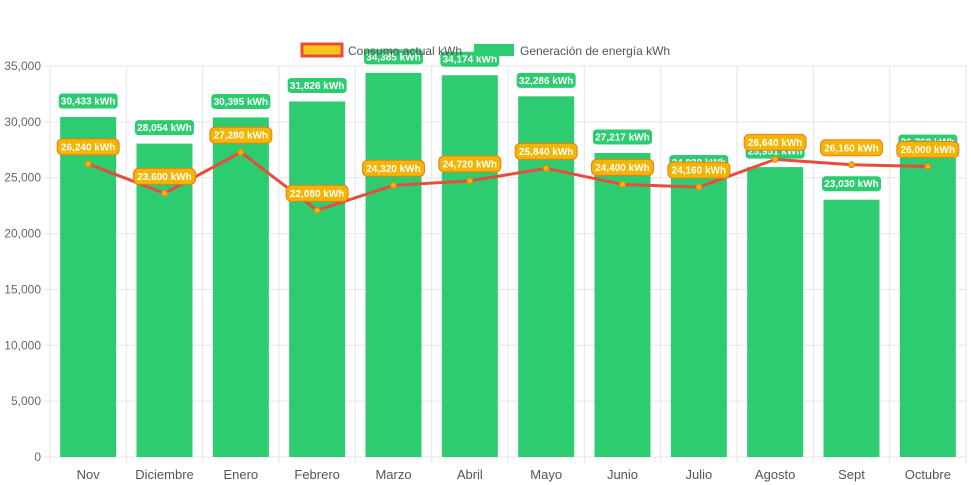 The image size is (971, 485). I want to click on bar-data-label: 30,395 kWh, so click(241, 102).